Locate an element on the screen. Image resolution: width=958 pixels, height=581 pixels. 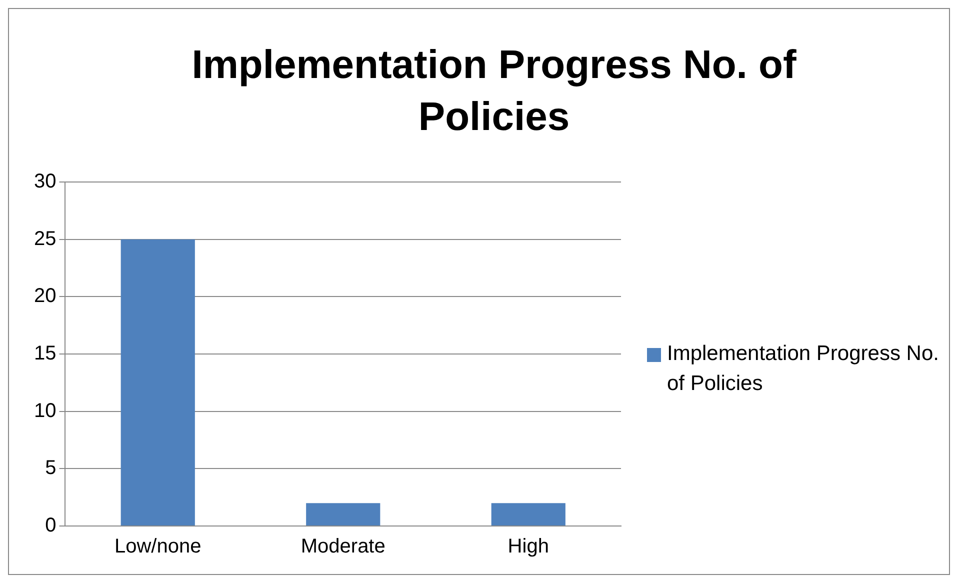
y-tick-label: 10 is located at coordinates (45, 411).